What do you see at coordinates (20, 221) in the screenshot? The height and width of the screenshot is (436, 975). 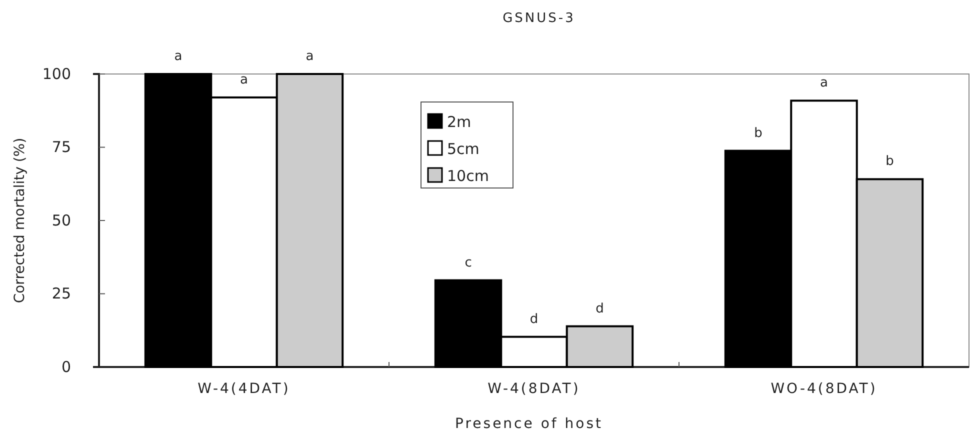 I see `y-axis-title: Corrected mortality (%)` at bounding box center [20, 221].